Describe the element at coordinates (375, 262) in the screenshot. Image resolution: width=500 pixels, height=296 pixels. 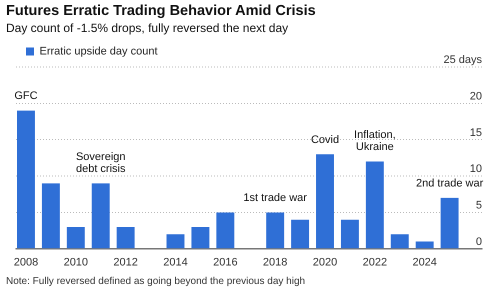
I see `x-tick-label: 2022` at that location.